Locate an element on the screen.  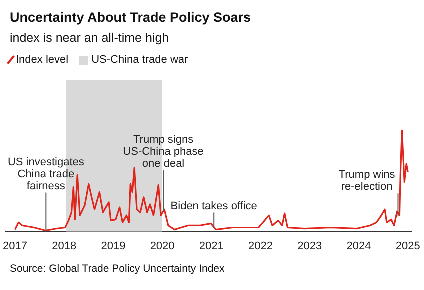
x-tick-label: 2020 is located at coordinates (162, 246).